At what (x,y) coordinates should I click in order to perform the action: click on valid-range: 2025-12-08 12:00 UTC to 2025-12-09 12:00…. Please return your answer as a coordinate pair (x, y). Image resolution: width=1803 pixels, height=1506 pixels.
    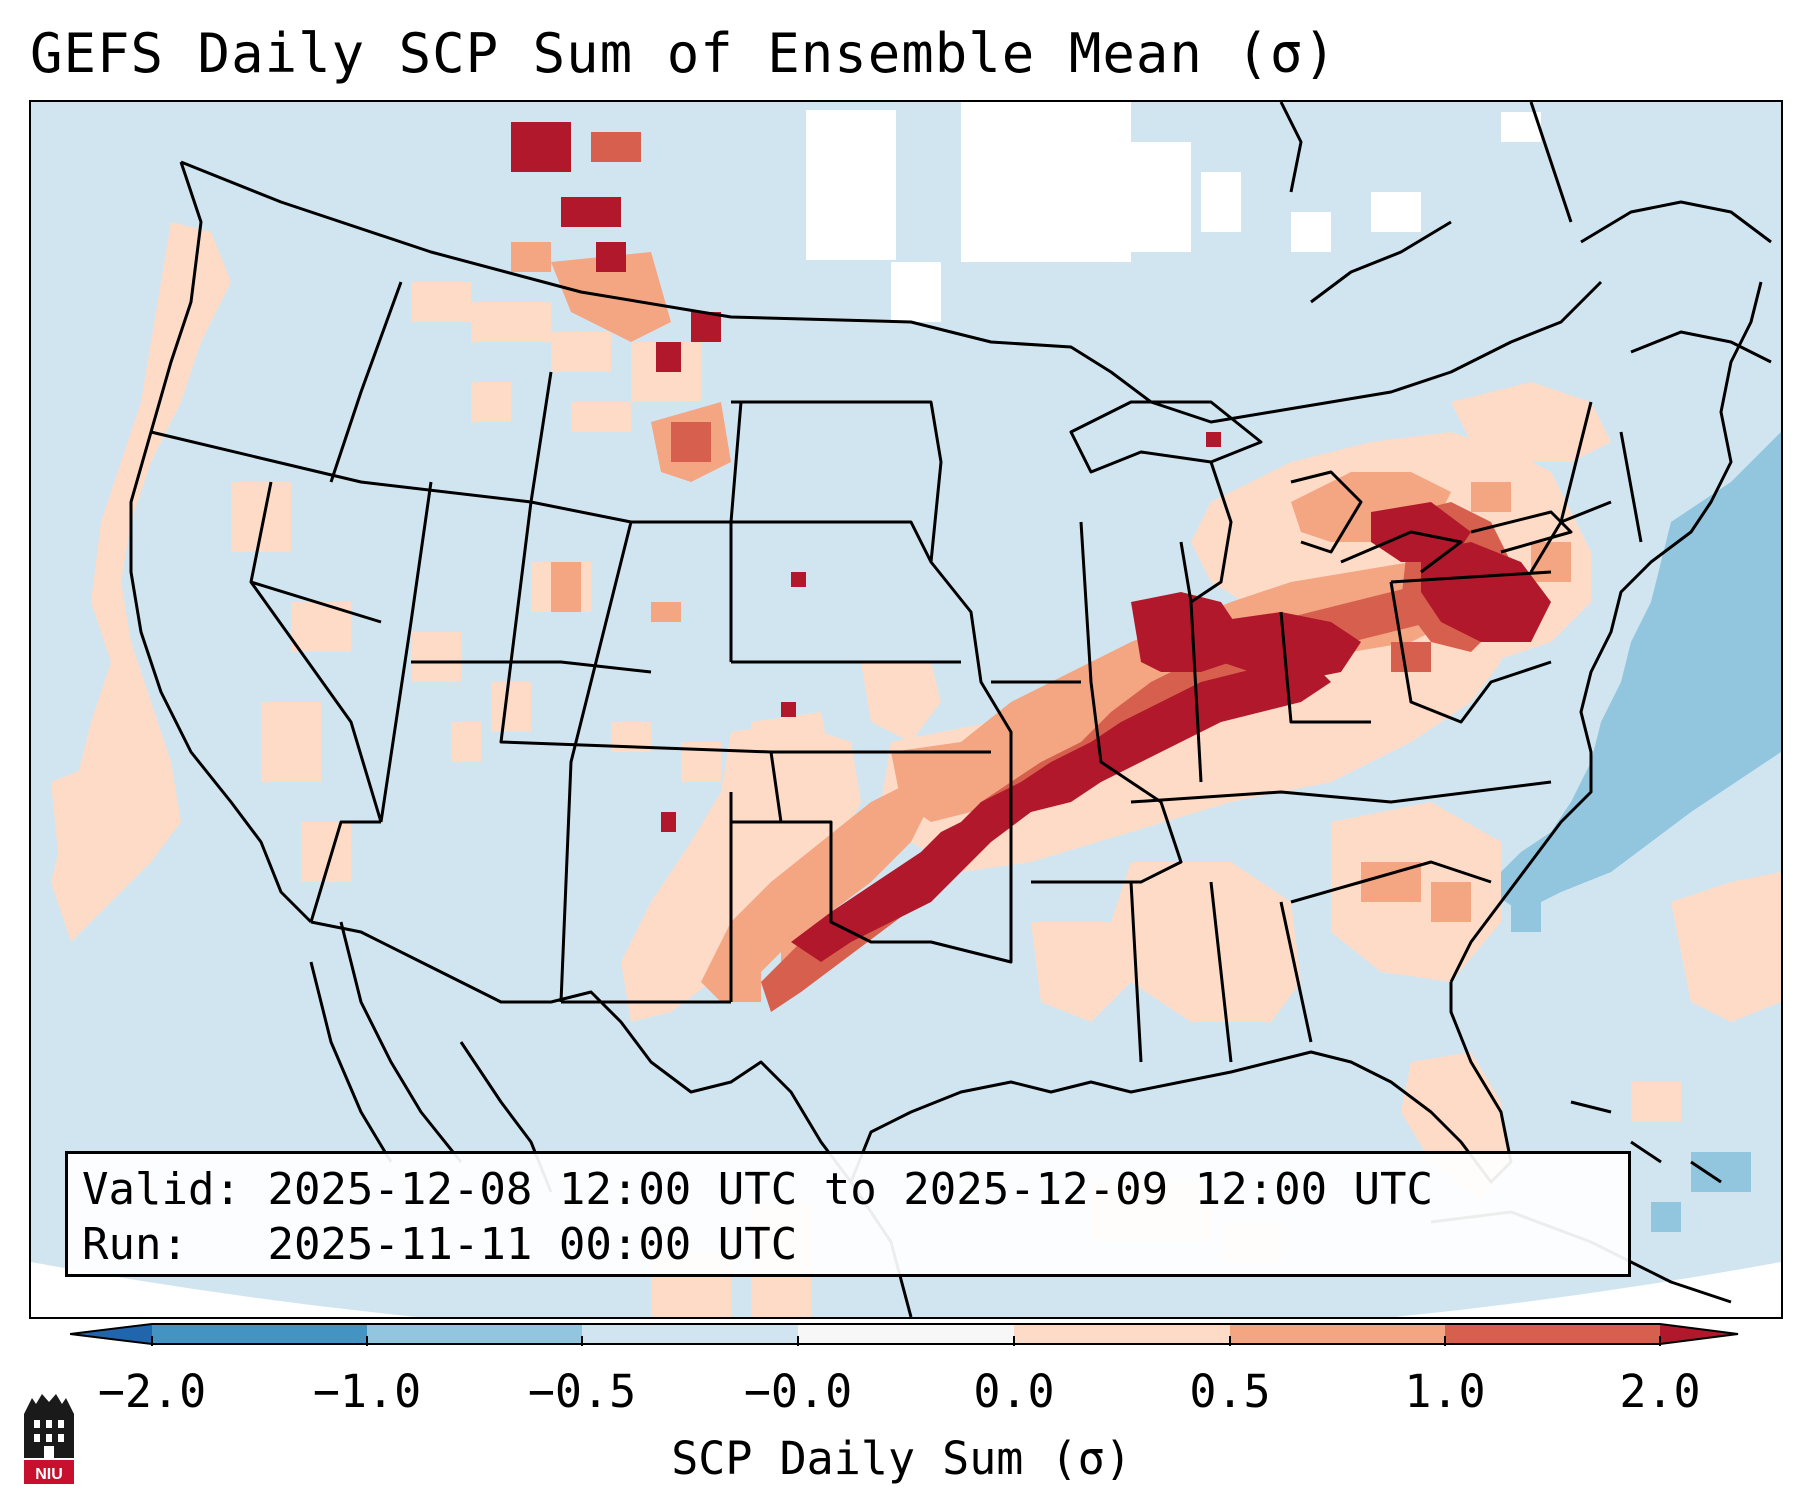
    Looking at the image, I should click on (850, 1189).